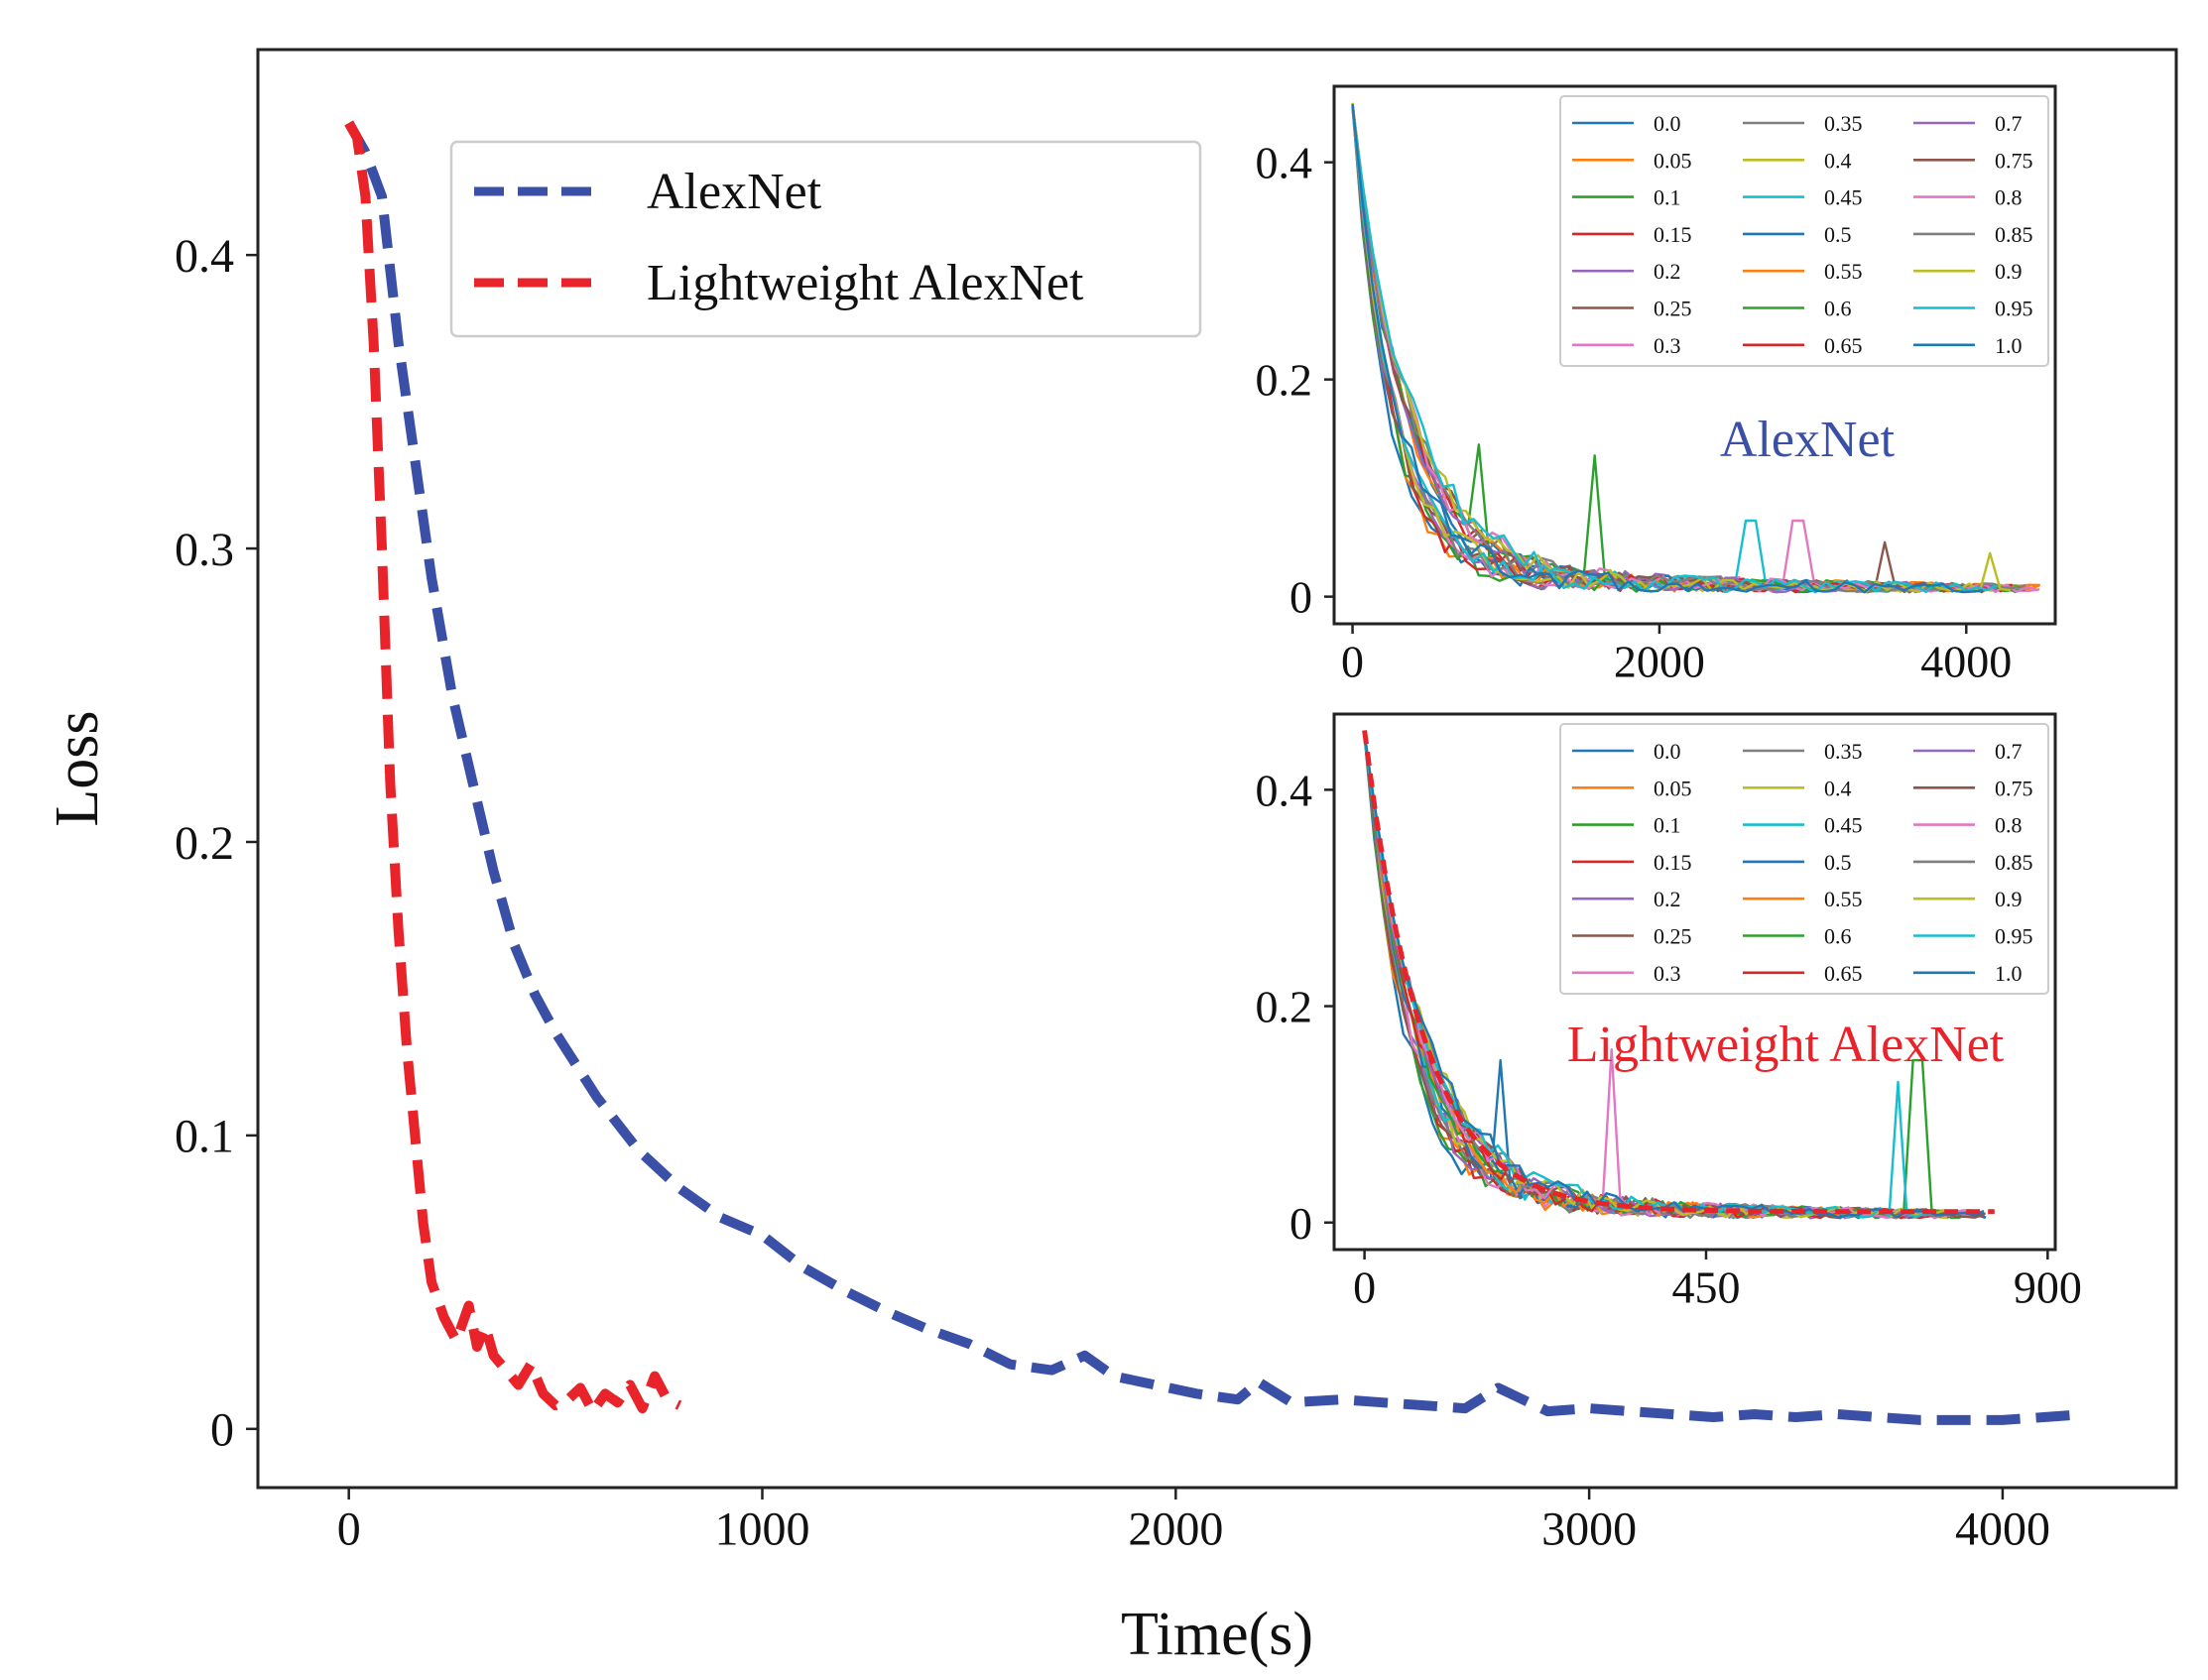 The height and width of the screenshot is (1680, 2208). What do you see at coordinates (1667, 825) in the screenshot?
I see `inset-lightweight-legend-label: 0.1` at bounding box center [1667, 825].